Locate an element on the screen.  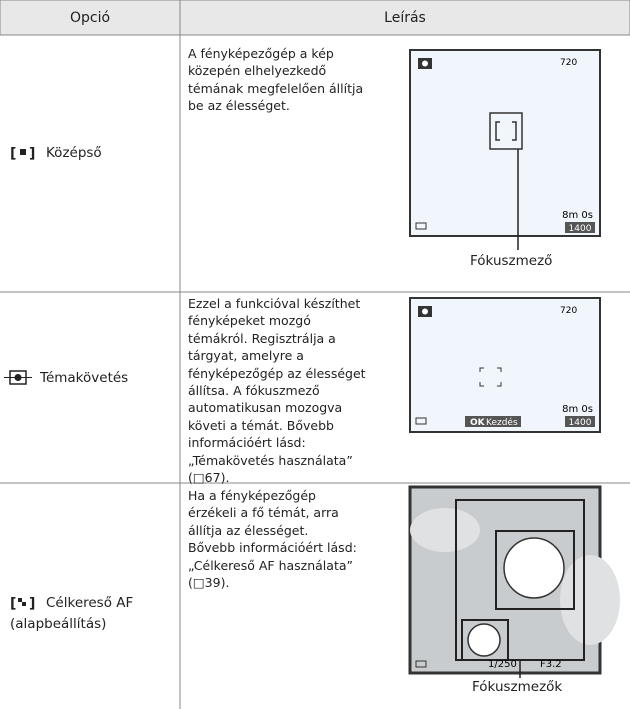
description-line: érzékeli a fő témát, arra is located at coordinates (263, 513).